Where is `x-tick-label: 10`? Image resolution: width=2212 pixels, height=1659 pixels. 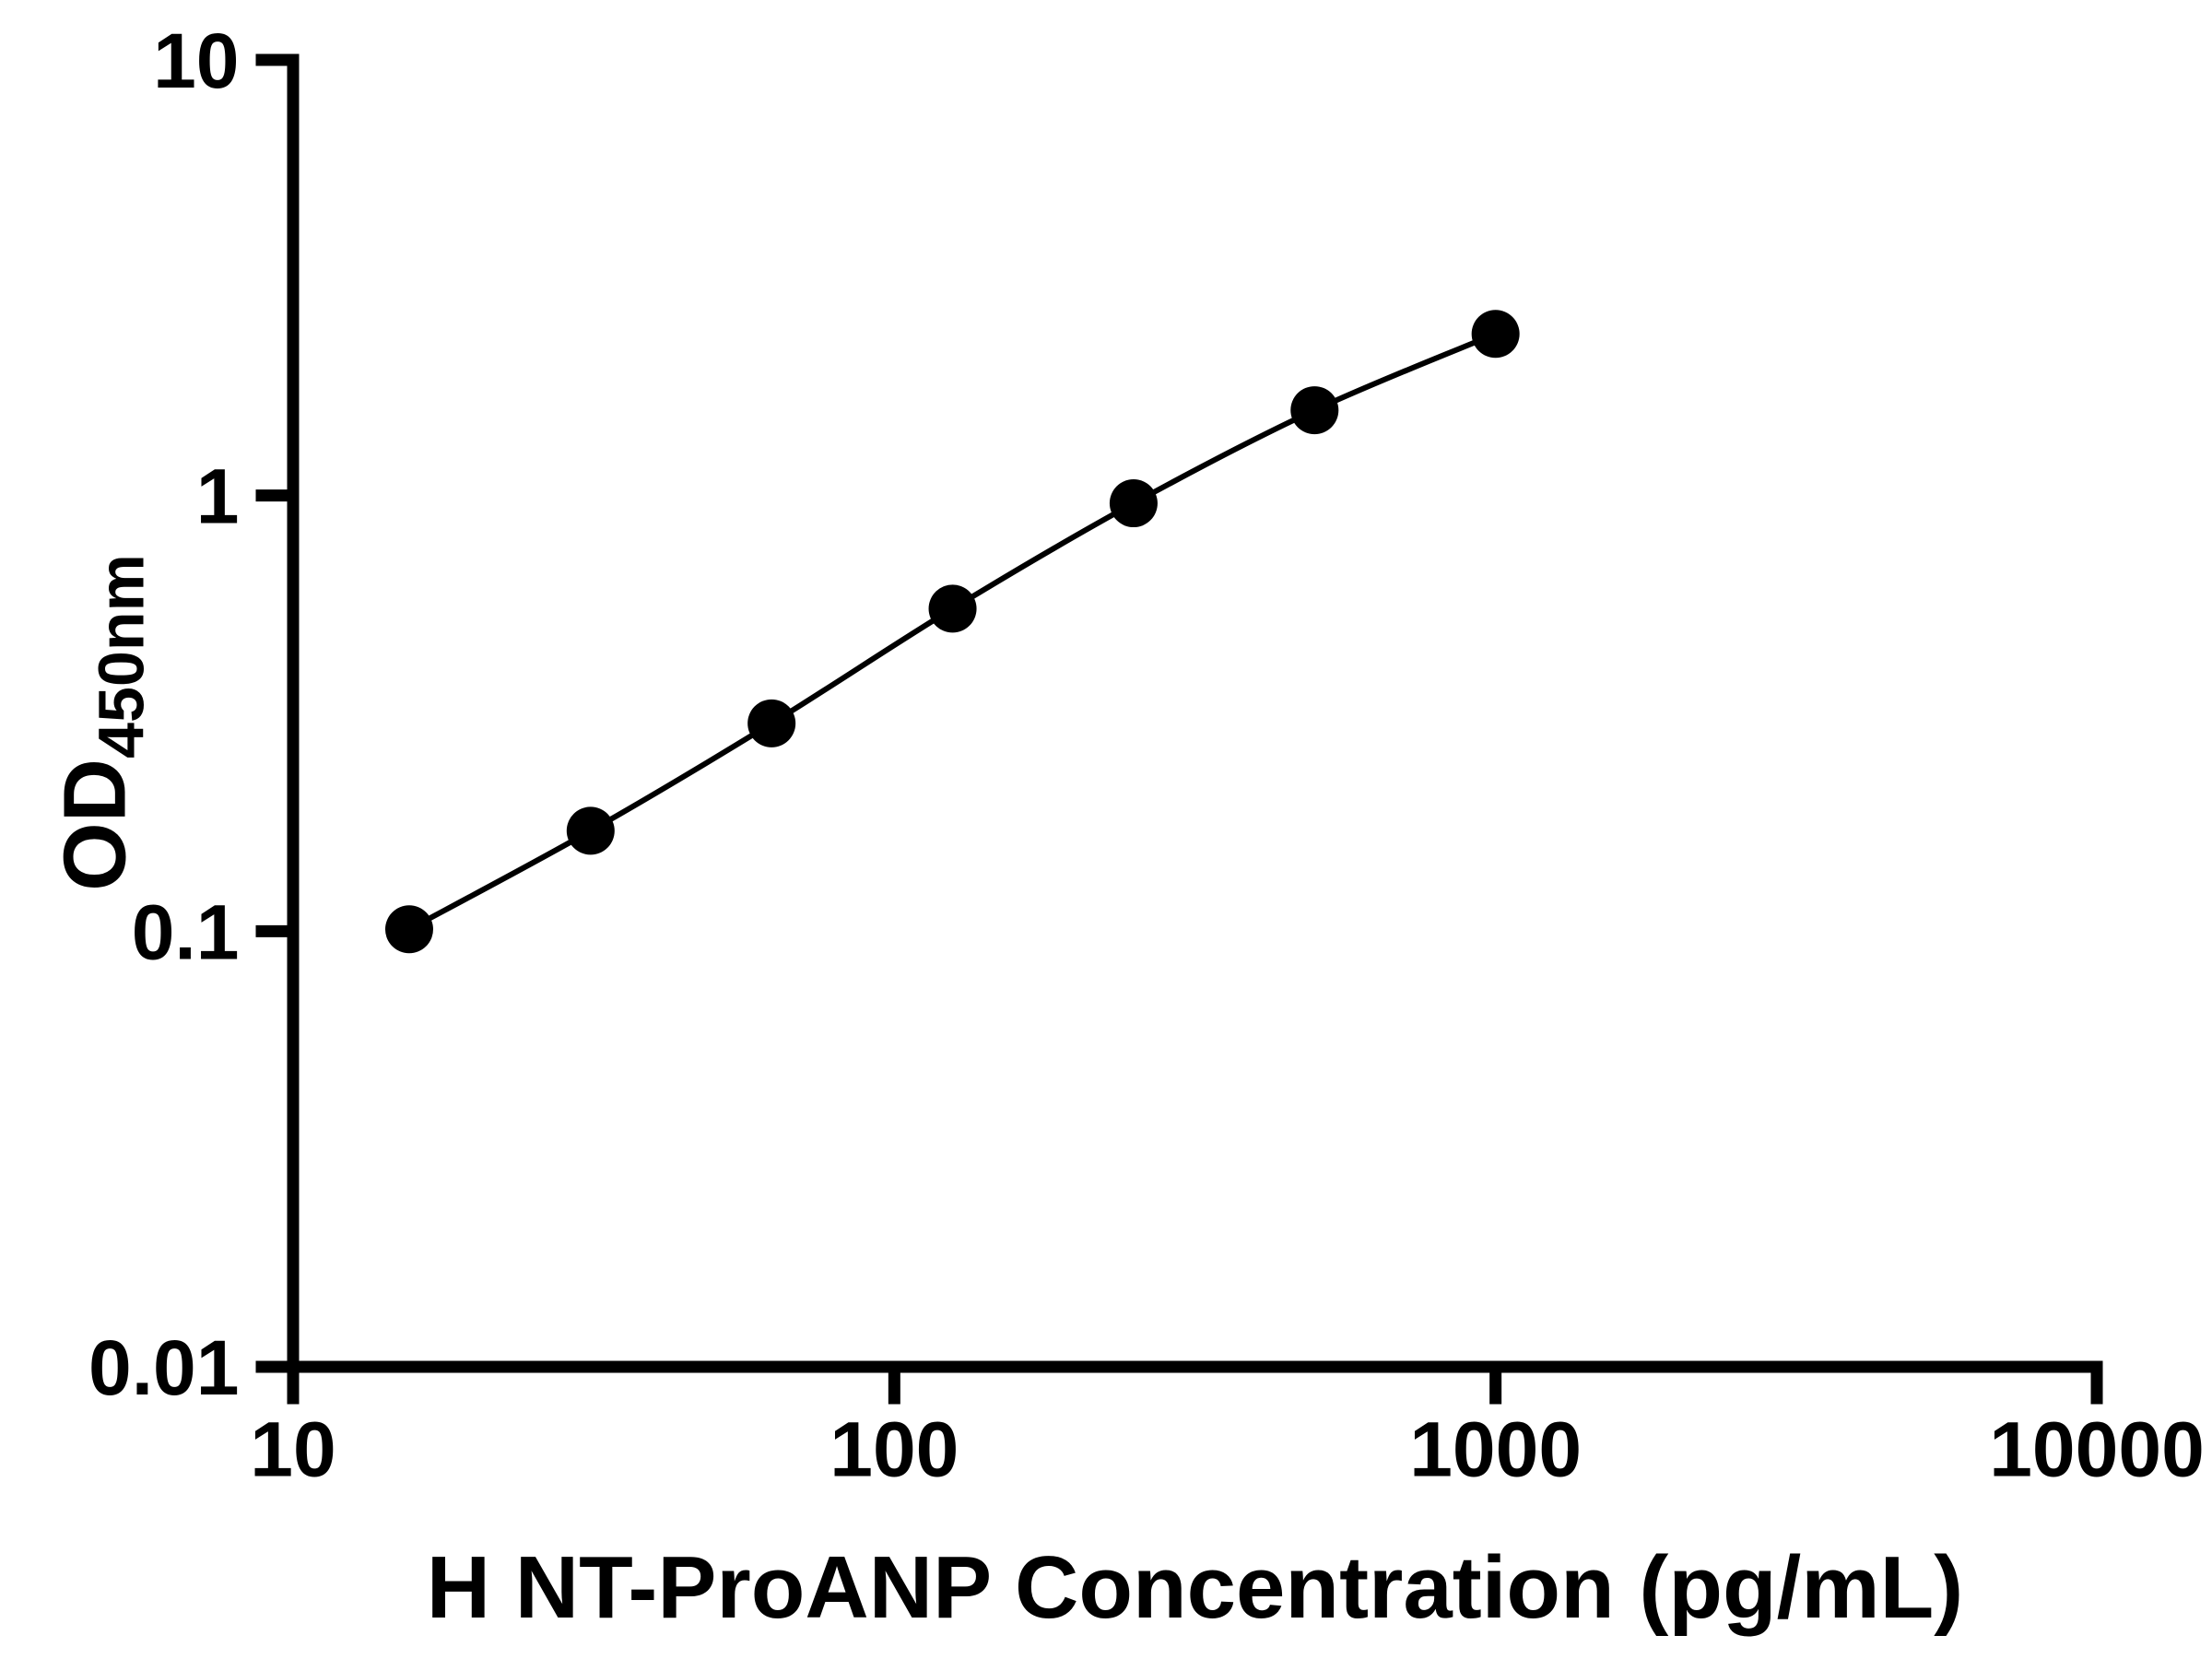
x-tick-label: 10 is located at coordinates (292, 1449).